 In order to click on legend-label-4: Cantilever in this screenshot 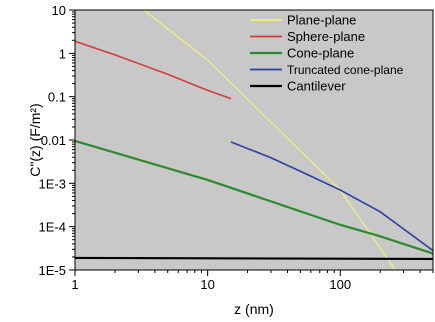, I will do `click(316, 86)`.